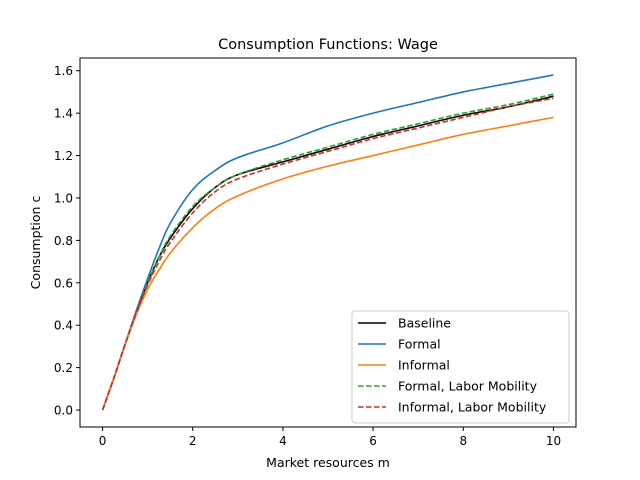 This screenshot has height=480, width=640. What do you see at coordinates (463, 441) in the screenshot?
I see `x-tick-label: 8` at bounding box center [463, 441].